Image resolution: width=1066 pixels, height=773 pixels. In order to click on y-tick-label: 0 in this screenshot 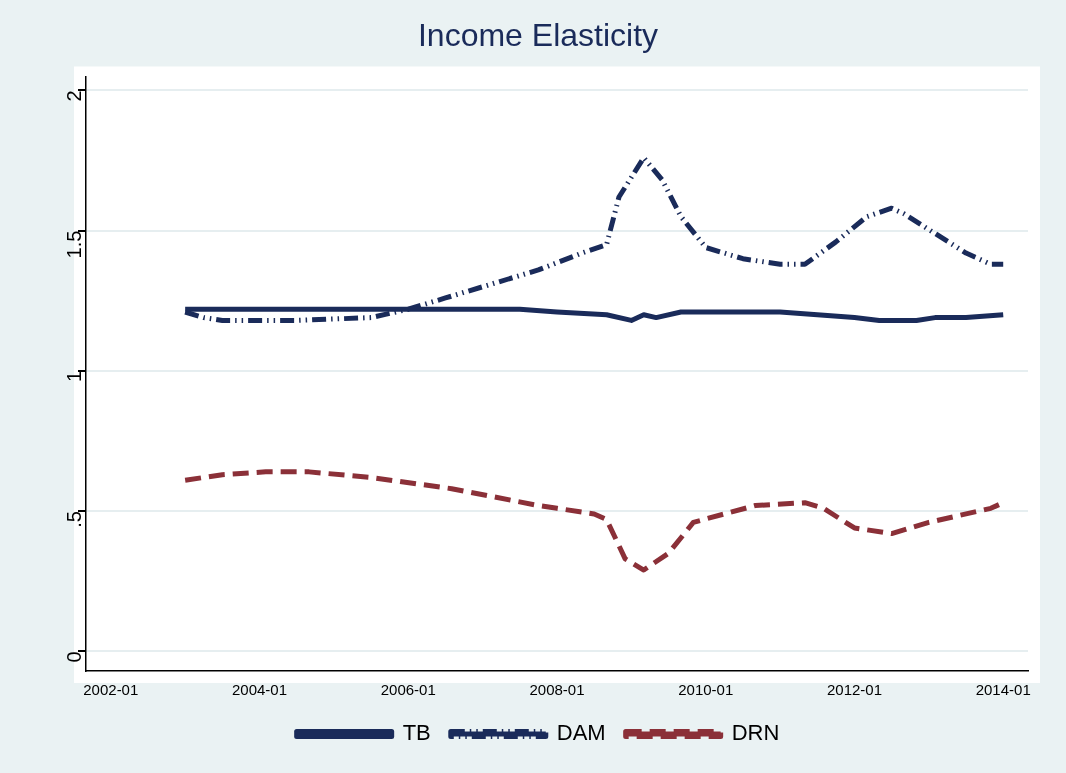, I will do `click(73, 657)`.